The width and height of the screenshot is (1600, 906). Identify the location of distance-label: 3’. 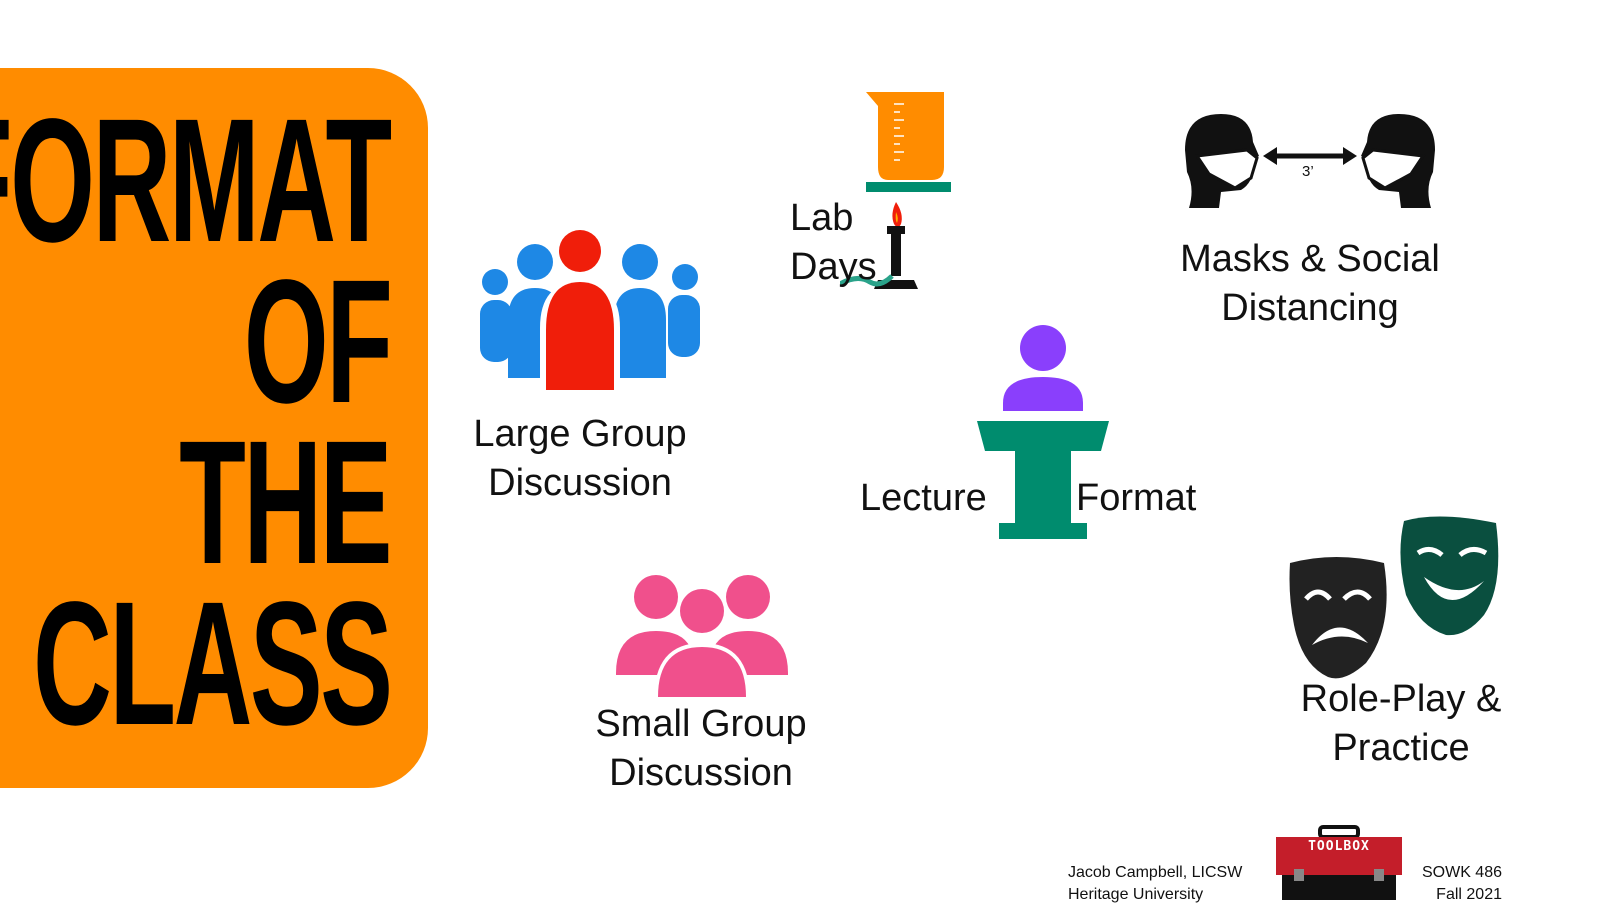
(1308, 171).